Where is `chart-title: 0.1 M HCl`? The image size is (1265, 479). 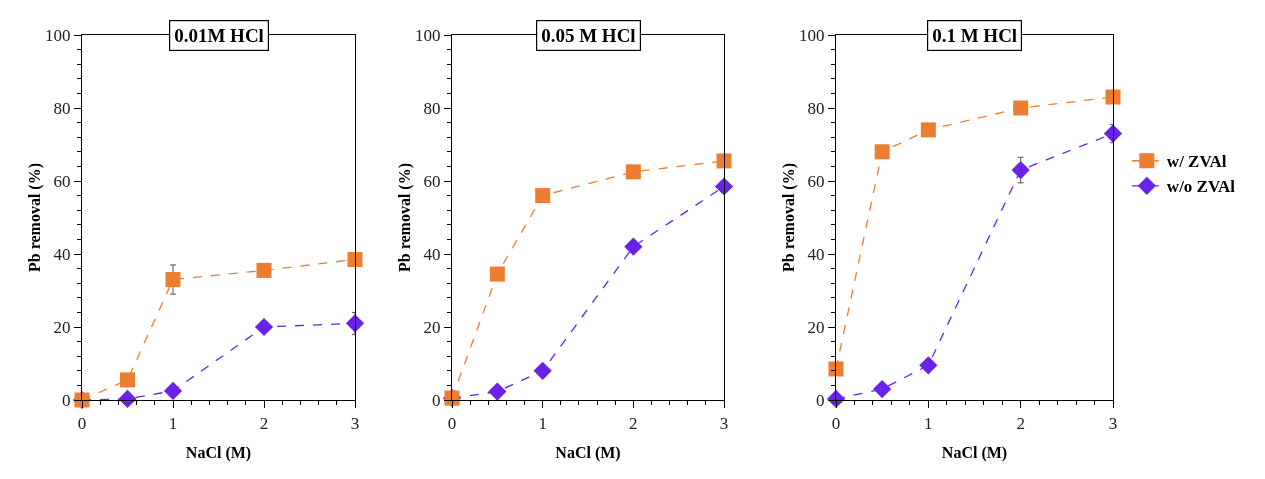
chart-title: 0.1 M HCl is located at coordinates (975, 36).